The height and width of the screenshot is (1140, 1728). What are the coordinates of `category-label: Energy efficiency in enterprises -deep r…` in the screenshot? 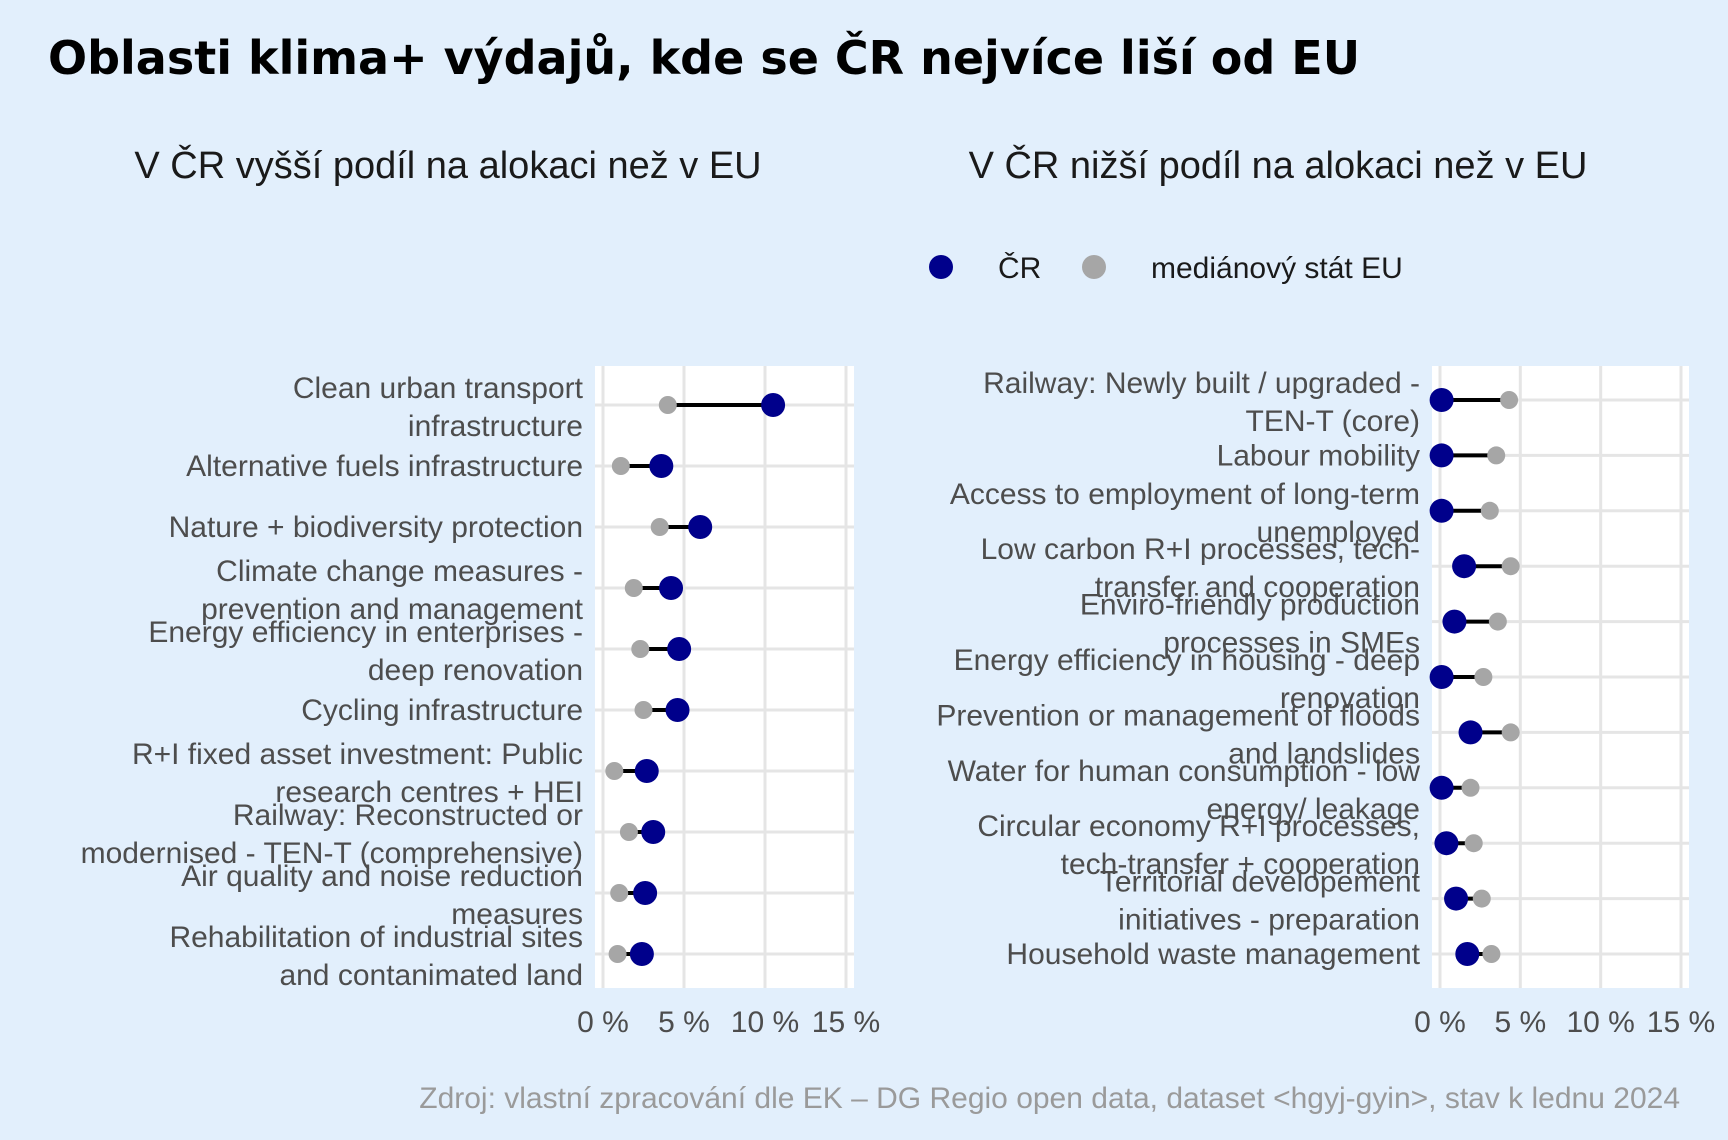 It's located at (365, 651).